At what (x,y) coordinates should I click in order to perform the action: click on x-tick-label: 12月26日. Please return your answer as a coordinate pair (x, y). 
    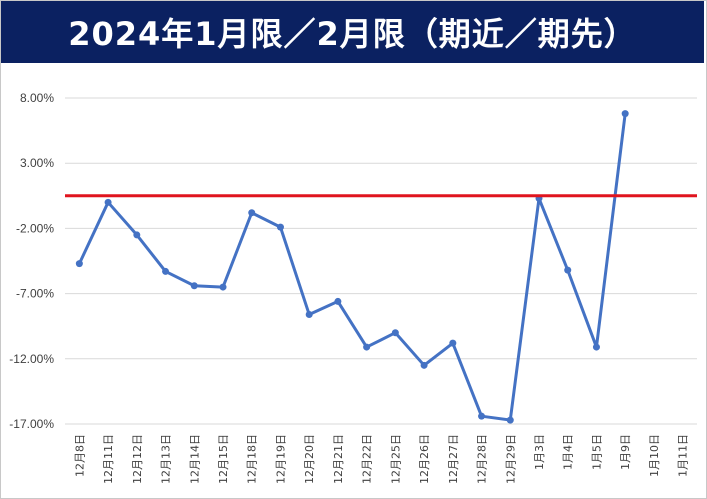
    Looking at the image, I should click on (424, 459).